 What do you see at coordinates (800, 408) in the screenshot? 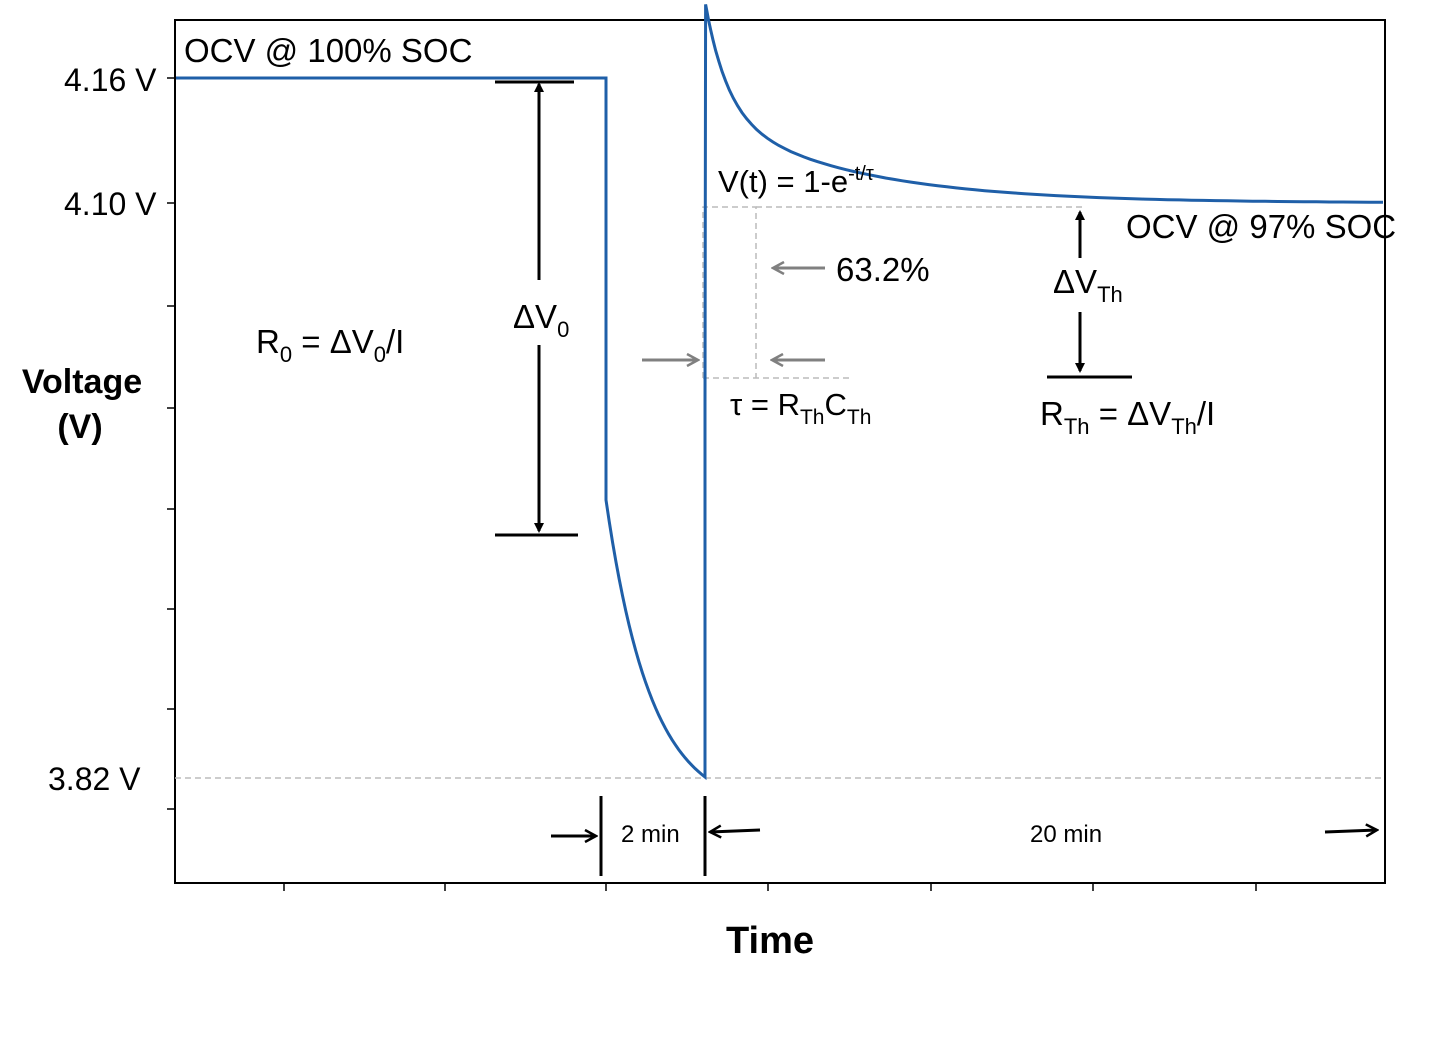
I see `tau-equation: τ = RThCTh` at bounding box center [800, 408].